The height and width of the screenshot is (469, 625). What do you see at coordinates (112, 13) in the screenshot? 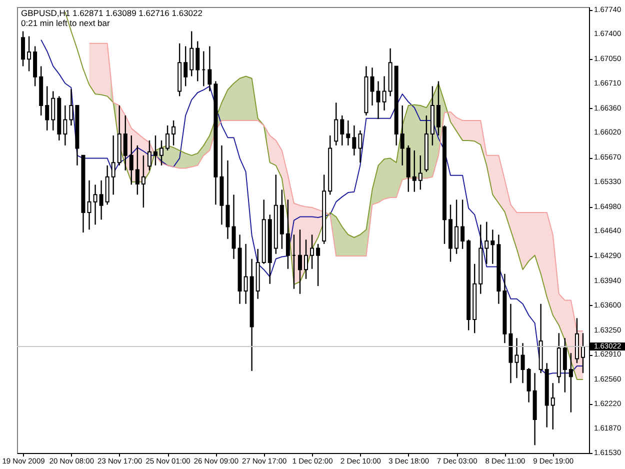
I see `chart-title: GBPUSD,H1 1.62871 1.63089 1.62716 1.63022` at bounding box center [112, 13].